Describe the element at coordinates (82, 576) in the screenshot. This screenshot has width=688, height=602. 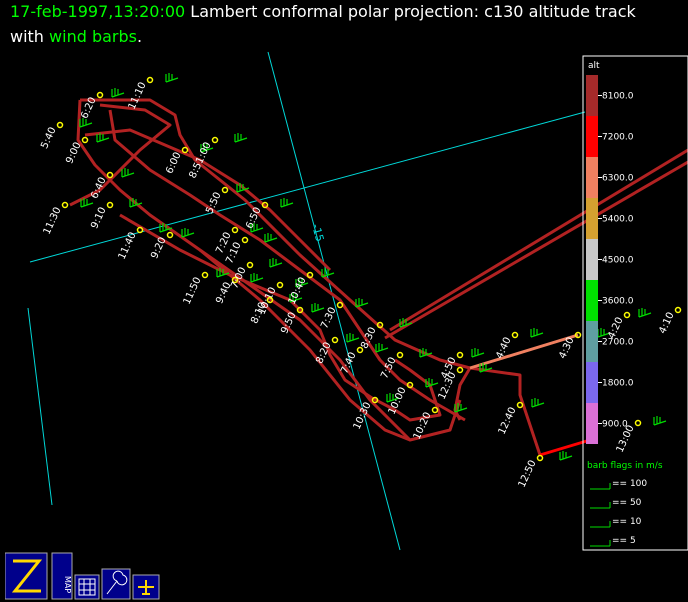
I see `toolbar-icons: MAP` at that location.